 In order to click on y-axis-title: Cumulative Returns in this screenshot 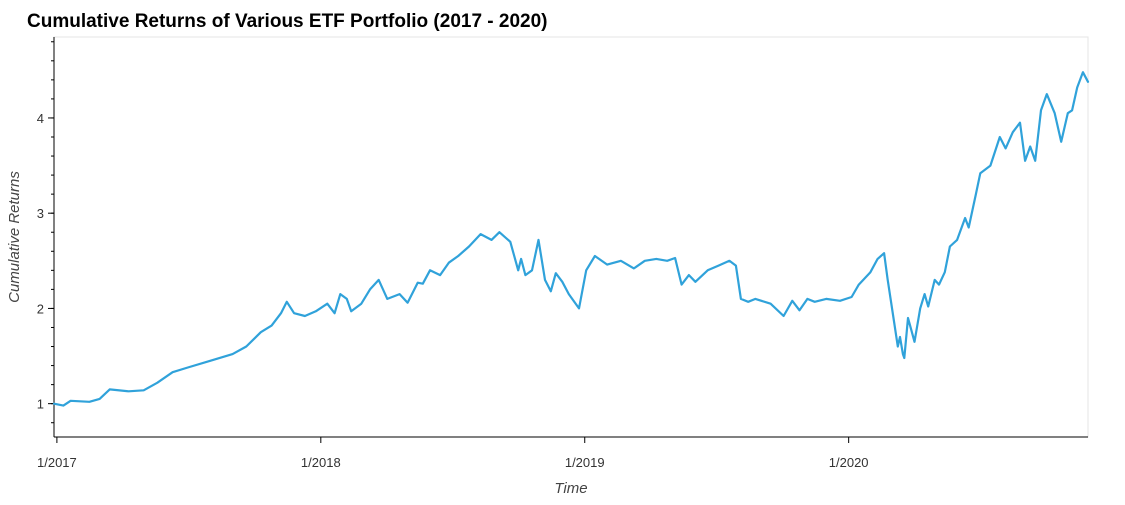, I will do `click(14, 237)`.